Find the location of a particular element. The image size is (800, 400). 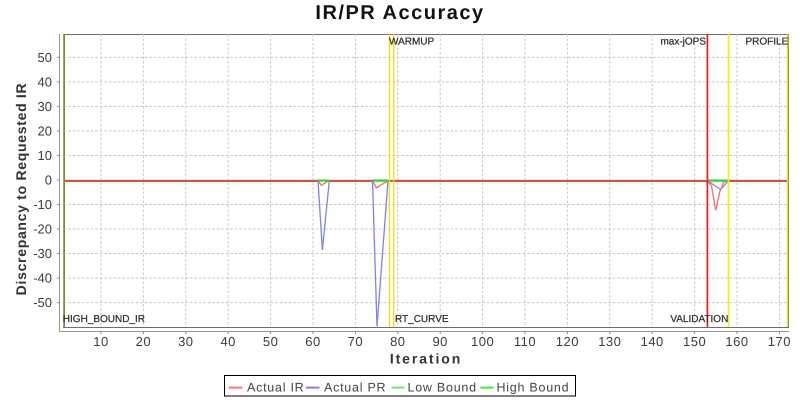

svg-text: 130 is located at coordinates (609, 341).